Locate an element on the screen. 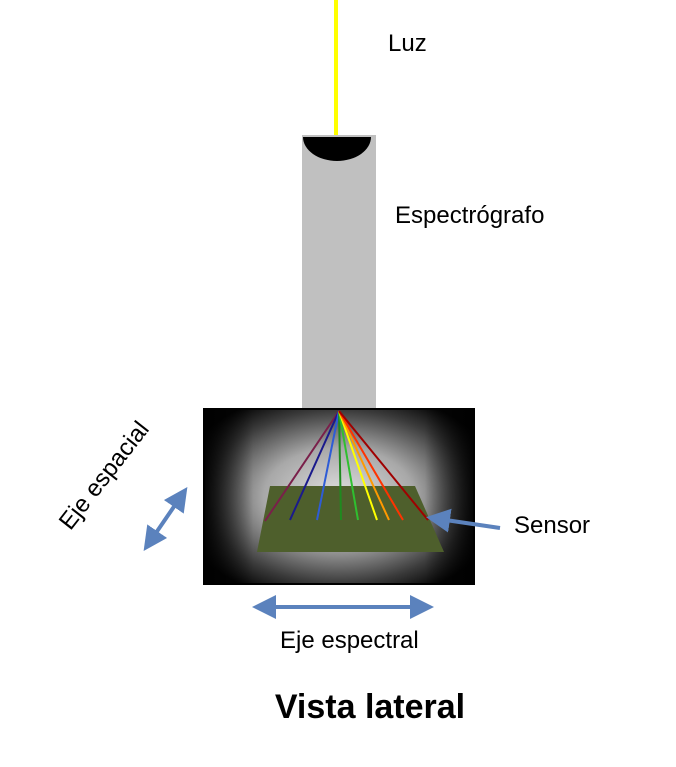 The height and width of the screenshot is (767, 676). spatial-axis-arrow is located at coordinates (165, 519).